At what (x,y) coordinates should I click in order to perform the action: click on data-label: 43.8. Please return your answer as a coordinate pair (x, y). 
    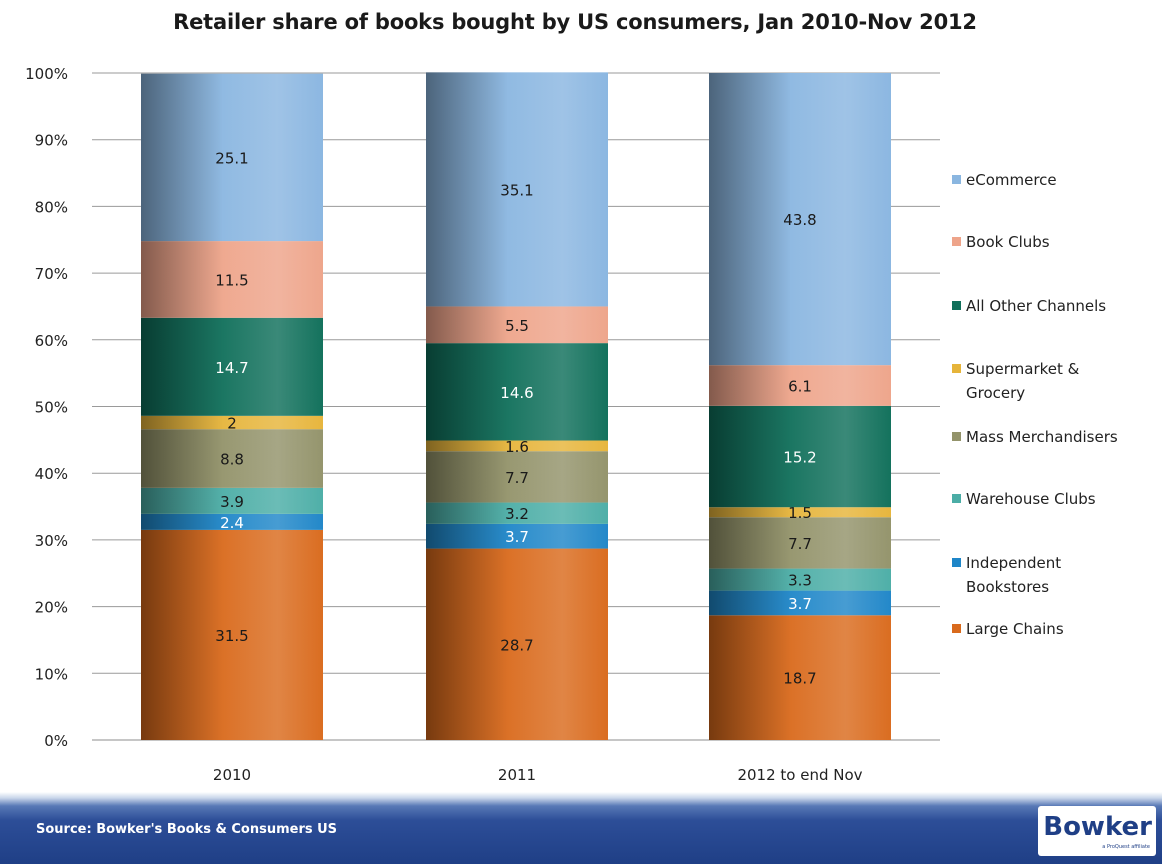
    Looking at the image, I should click on (799, 220).